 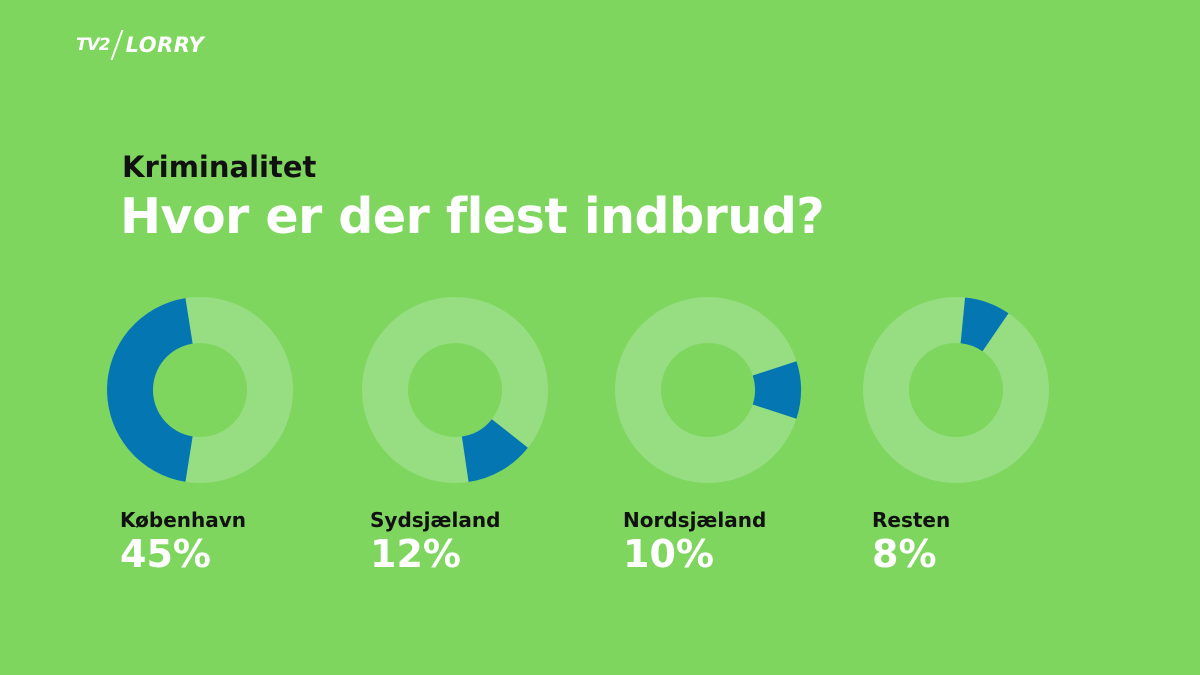 I want to click on value-nordsjaelland: 10%, so click(x=668, y=554).